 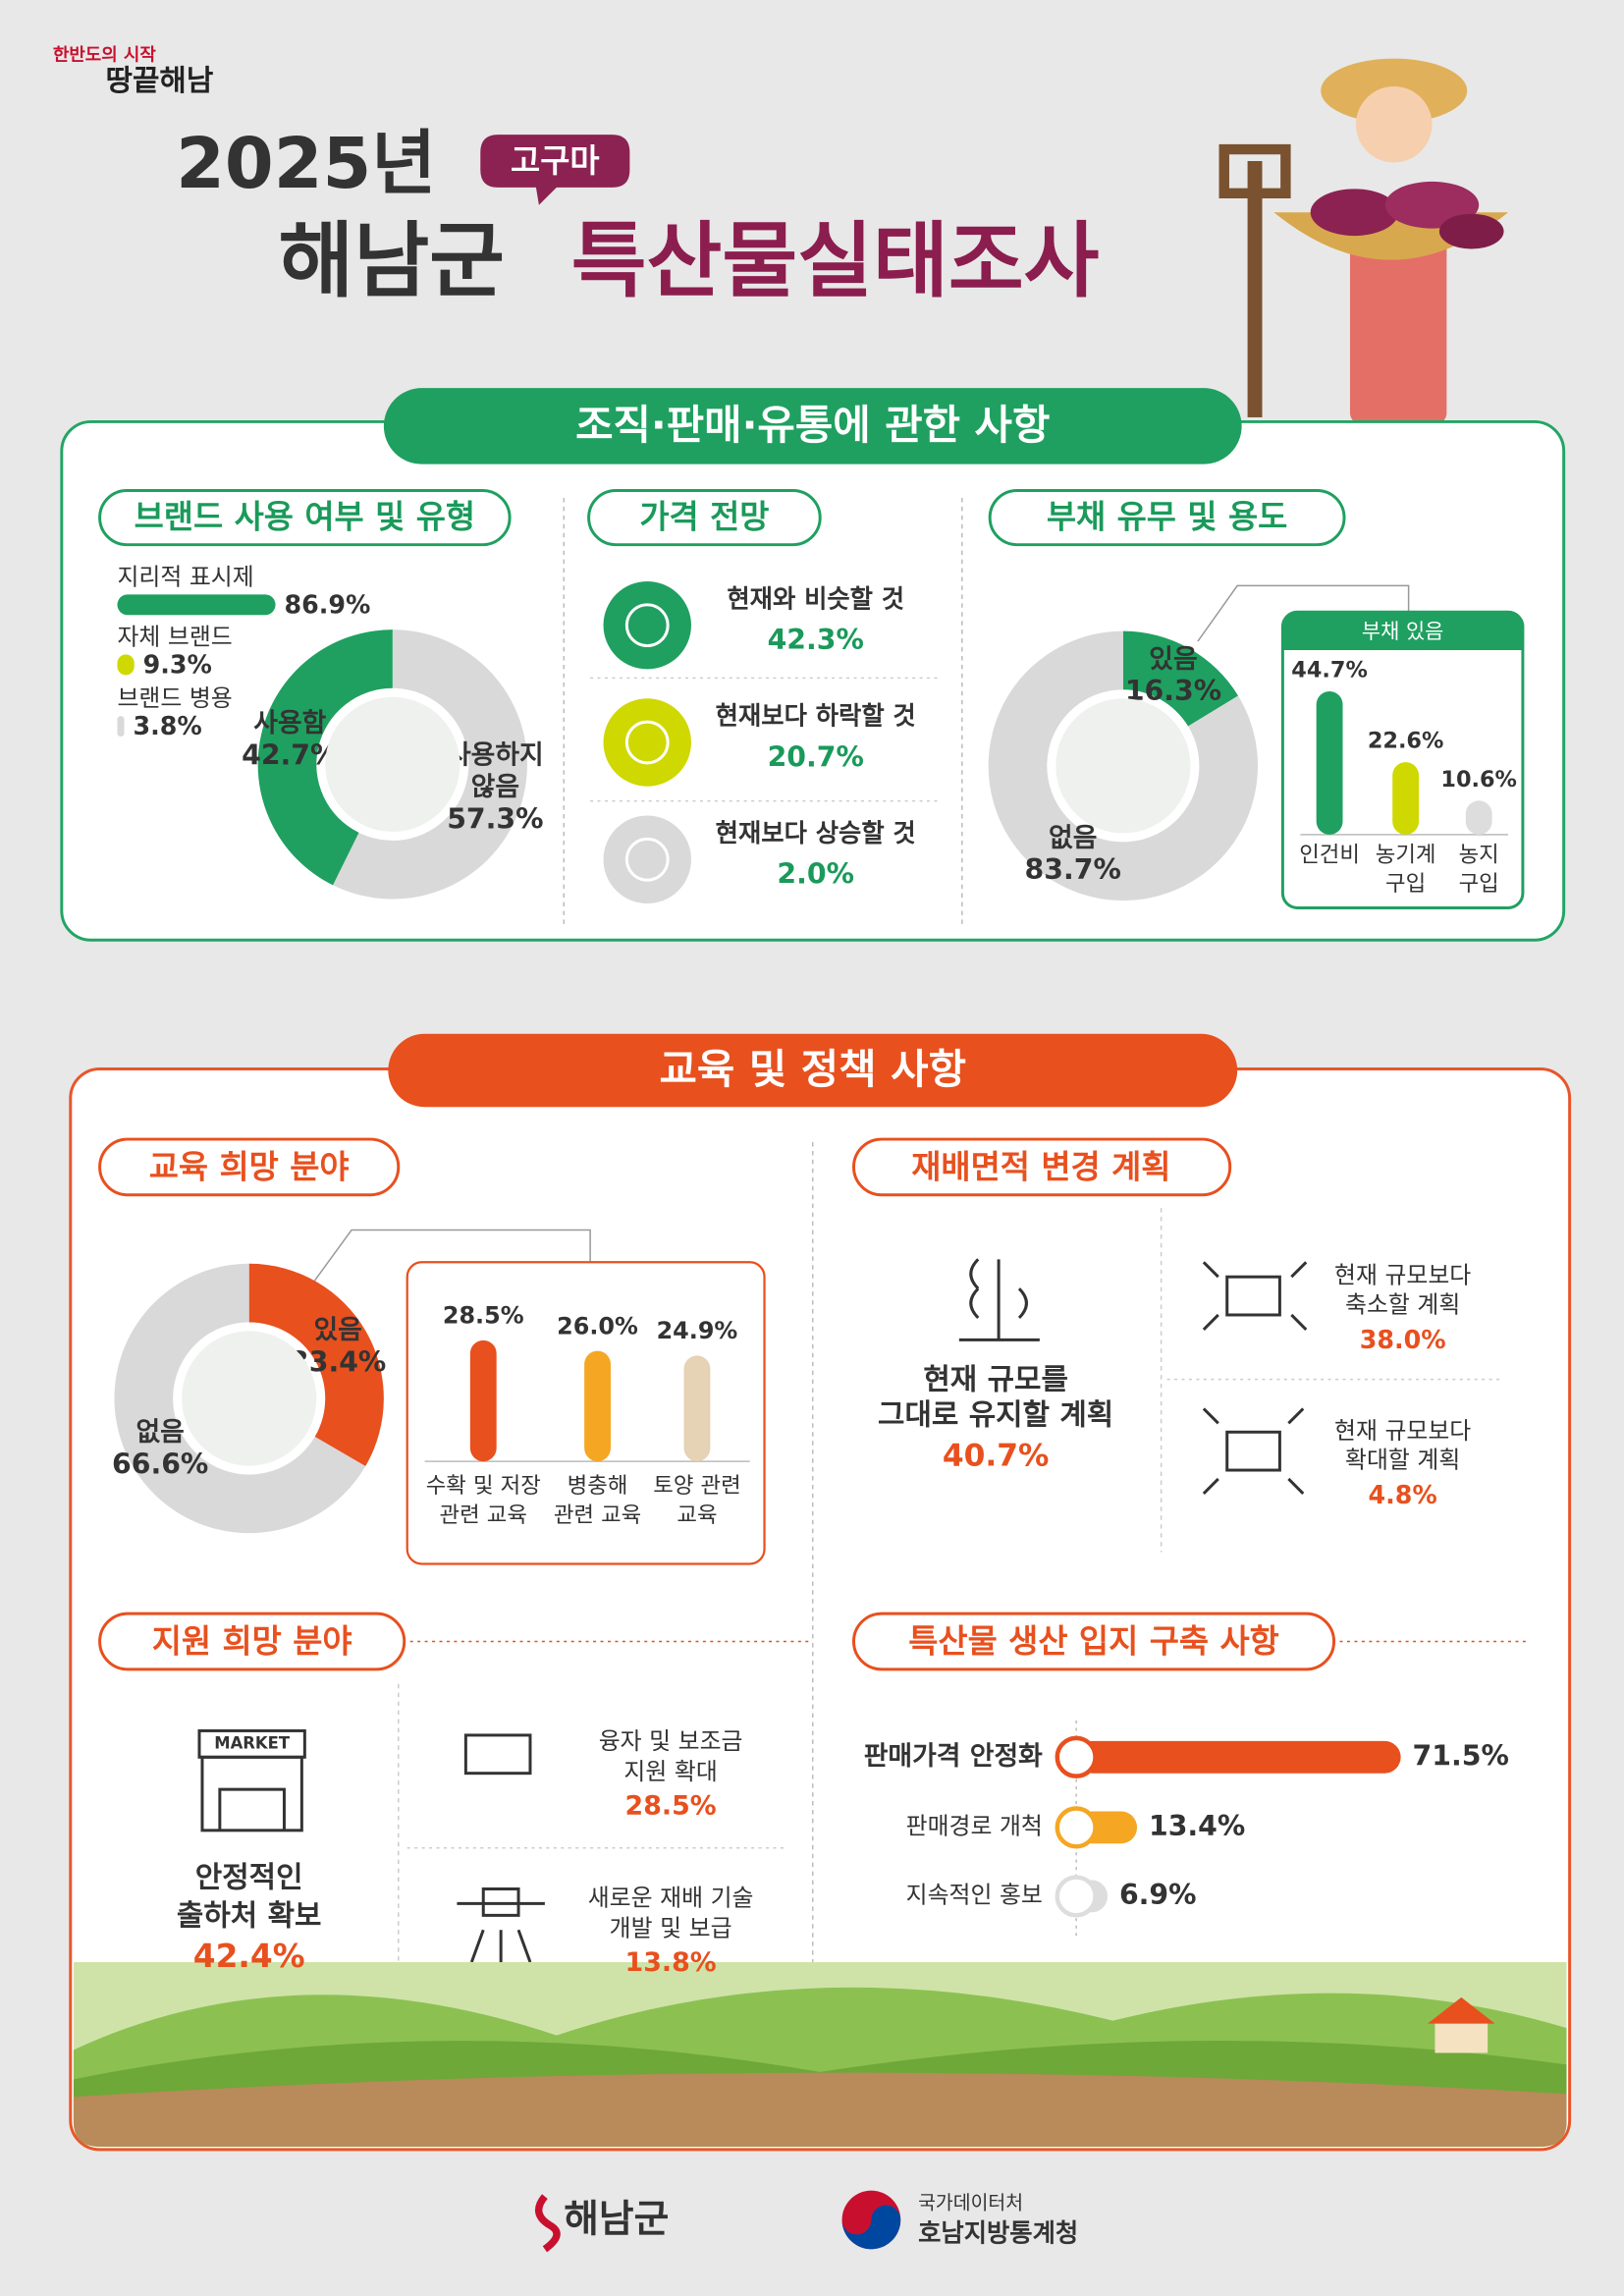 I want to click on price-value: 2.0%, so click(x=815, y=874).